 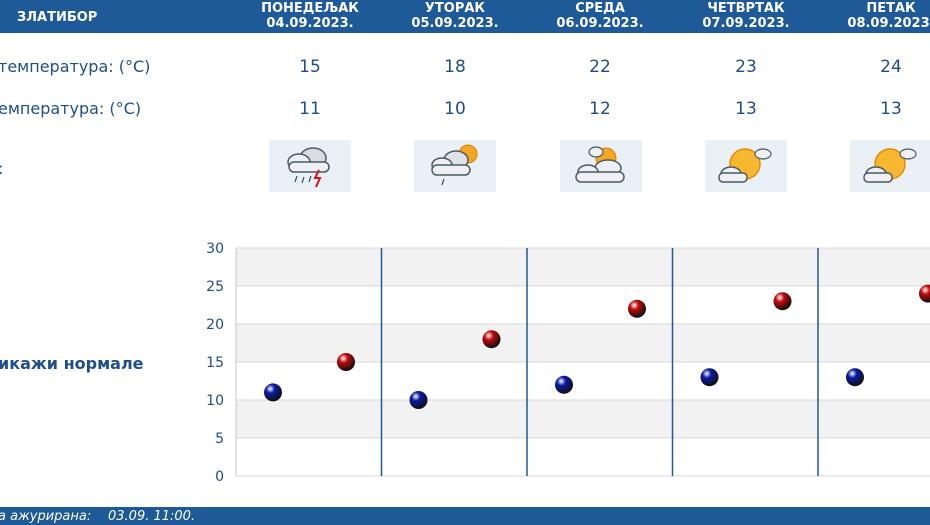 I want to click on min-temp-label: емпература: (°C), so click(x=71, y=108).